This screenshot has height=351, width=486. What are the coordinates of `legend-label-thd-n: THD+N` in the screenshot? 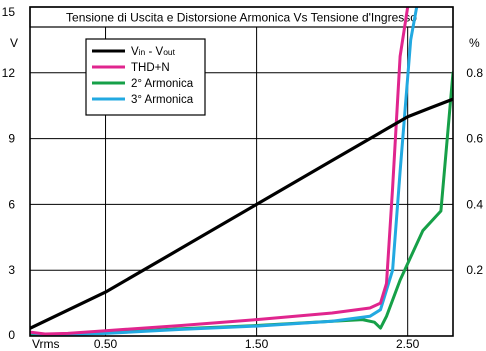 It's located at (150, 68).